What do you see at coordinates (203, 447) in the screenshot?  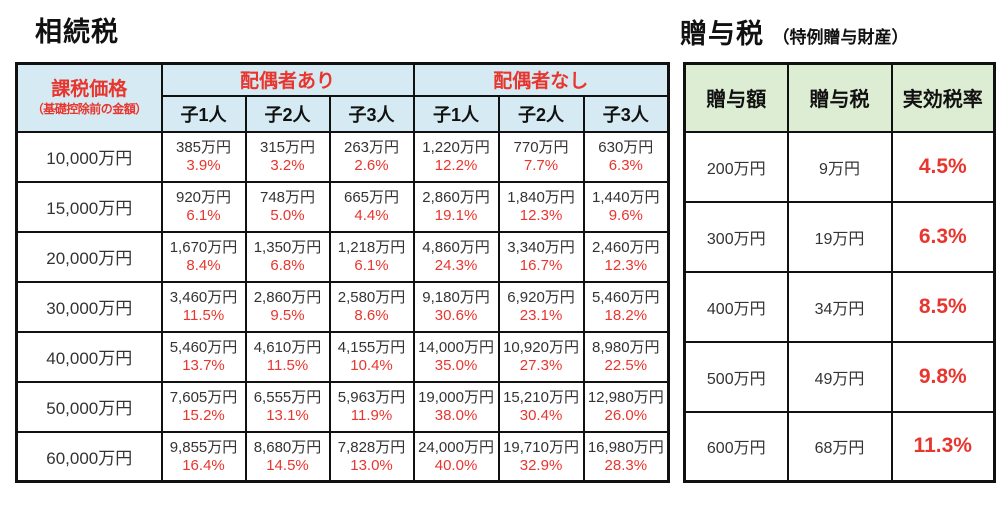 I see `cell-amount: 9,855万円` at bounding box center [203, 447].